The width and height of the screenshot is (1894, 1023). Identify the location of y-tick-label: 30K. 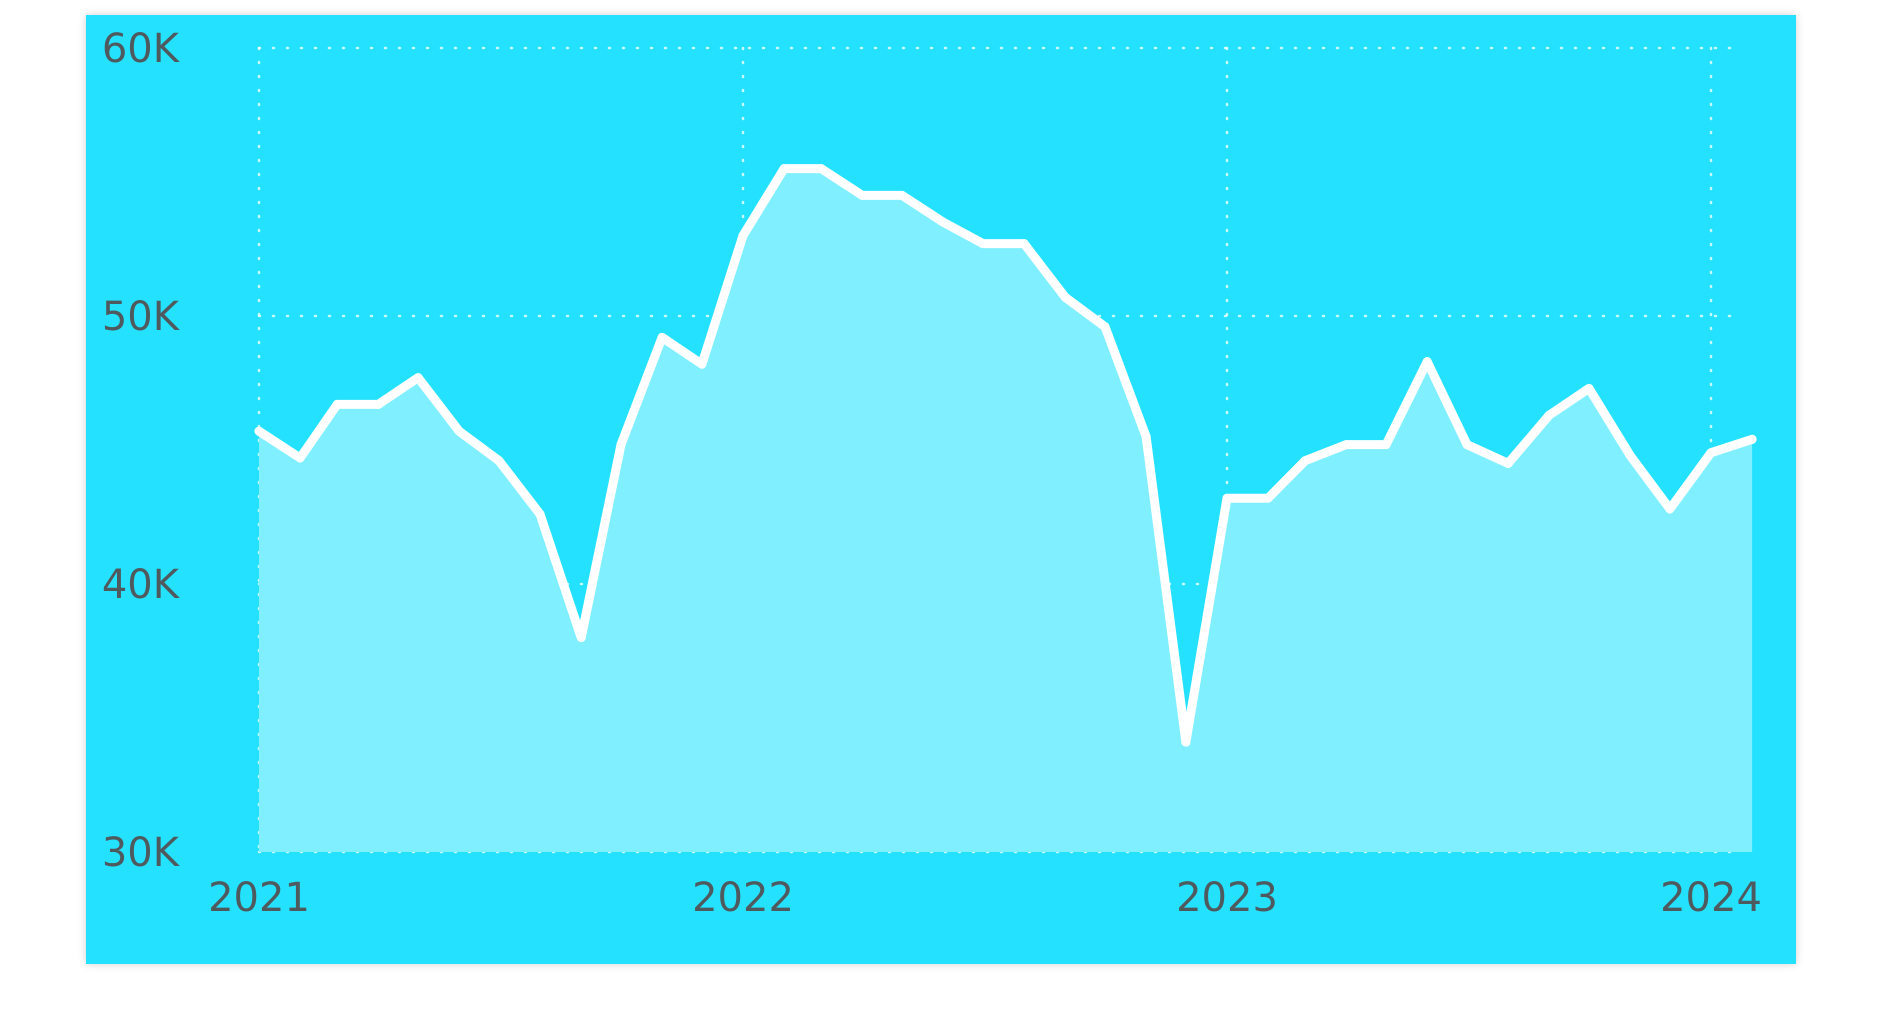
(141, 853).